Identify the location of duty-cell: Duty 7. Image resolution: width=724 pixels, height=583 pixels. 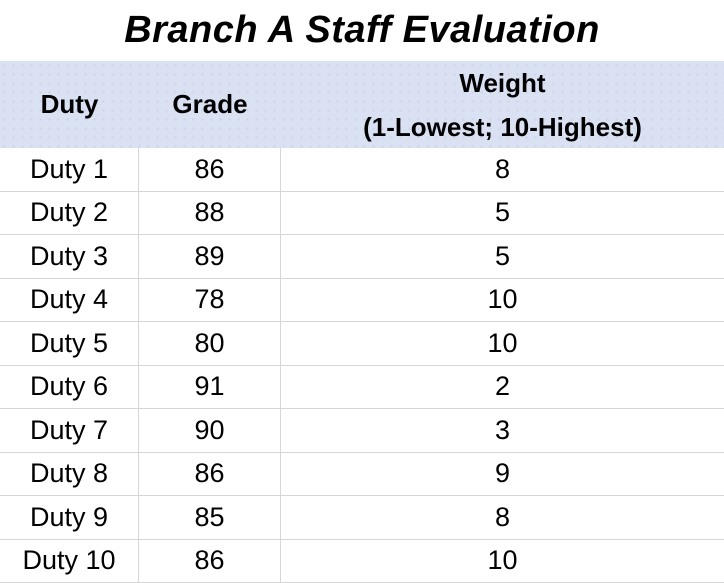
(69, 430).